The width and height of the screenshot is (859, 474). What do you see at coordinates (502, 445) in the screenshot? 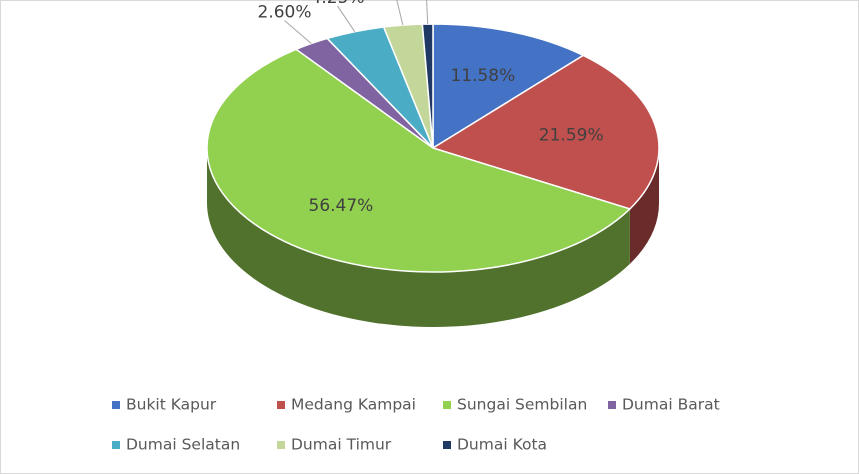
I see `legend-label: Dumai Kota` at bounding box center [502, 445].